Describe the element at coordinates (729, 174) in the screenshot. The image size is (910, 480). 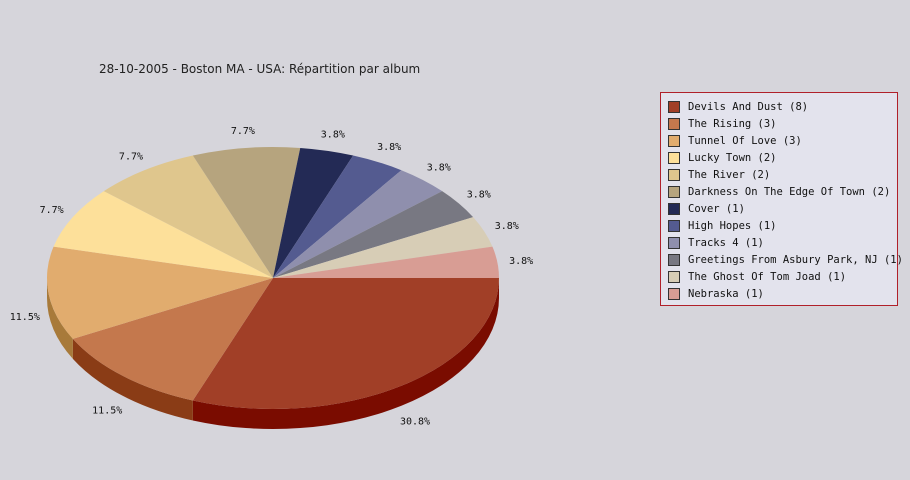
I see `legend-label: The River (2)` at that location.